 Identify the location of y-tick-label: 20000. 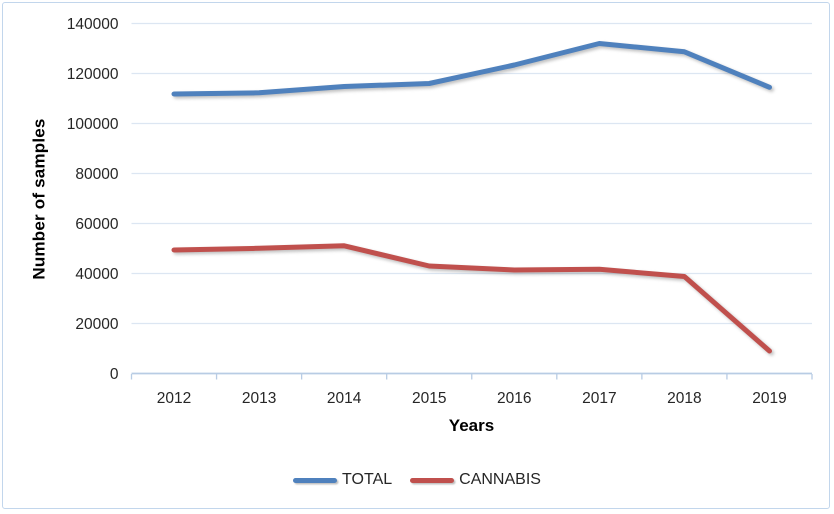
(96, 324).